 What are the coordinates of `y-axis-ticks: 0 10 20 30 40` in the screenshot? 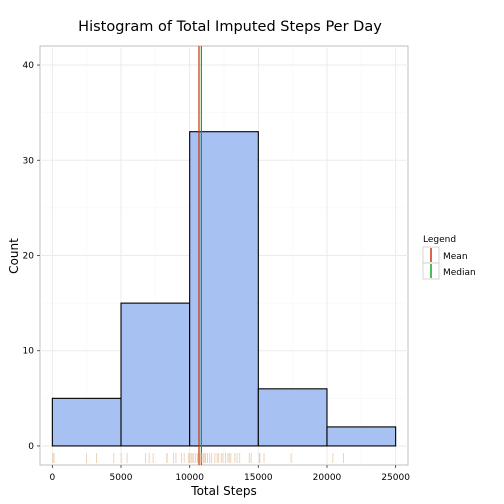 It's located at (31, 256).